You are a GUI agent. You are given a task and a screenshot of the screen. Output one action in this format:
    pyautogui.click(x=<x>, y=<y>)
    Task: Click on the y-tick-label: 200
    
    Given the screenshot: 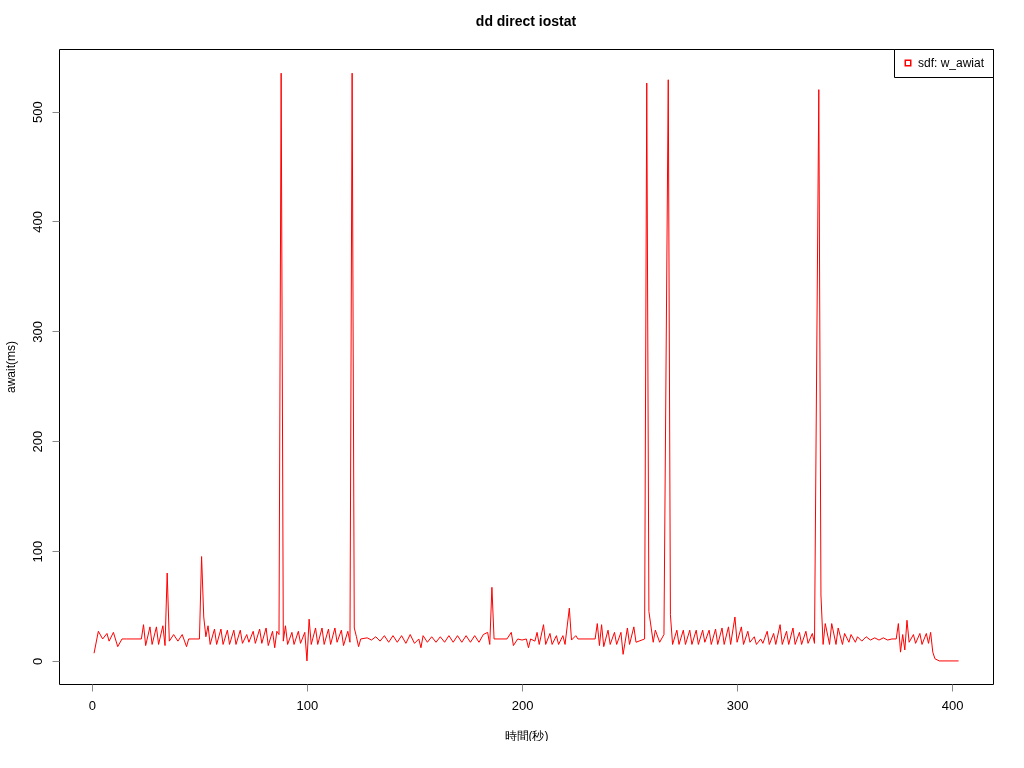 What is the action you would take?
    pyautogui.click(x=37, y=441)
    